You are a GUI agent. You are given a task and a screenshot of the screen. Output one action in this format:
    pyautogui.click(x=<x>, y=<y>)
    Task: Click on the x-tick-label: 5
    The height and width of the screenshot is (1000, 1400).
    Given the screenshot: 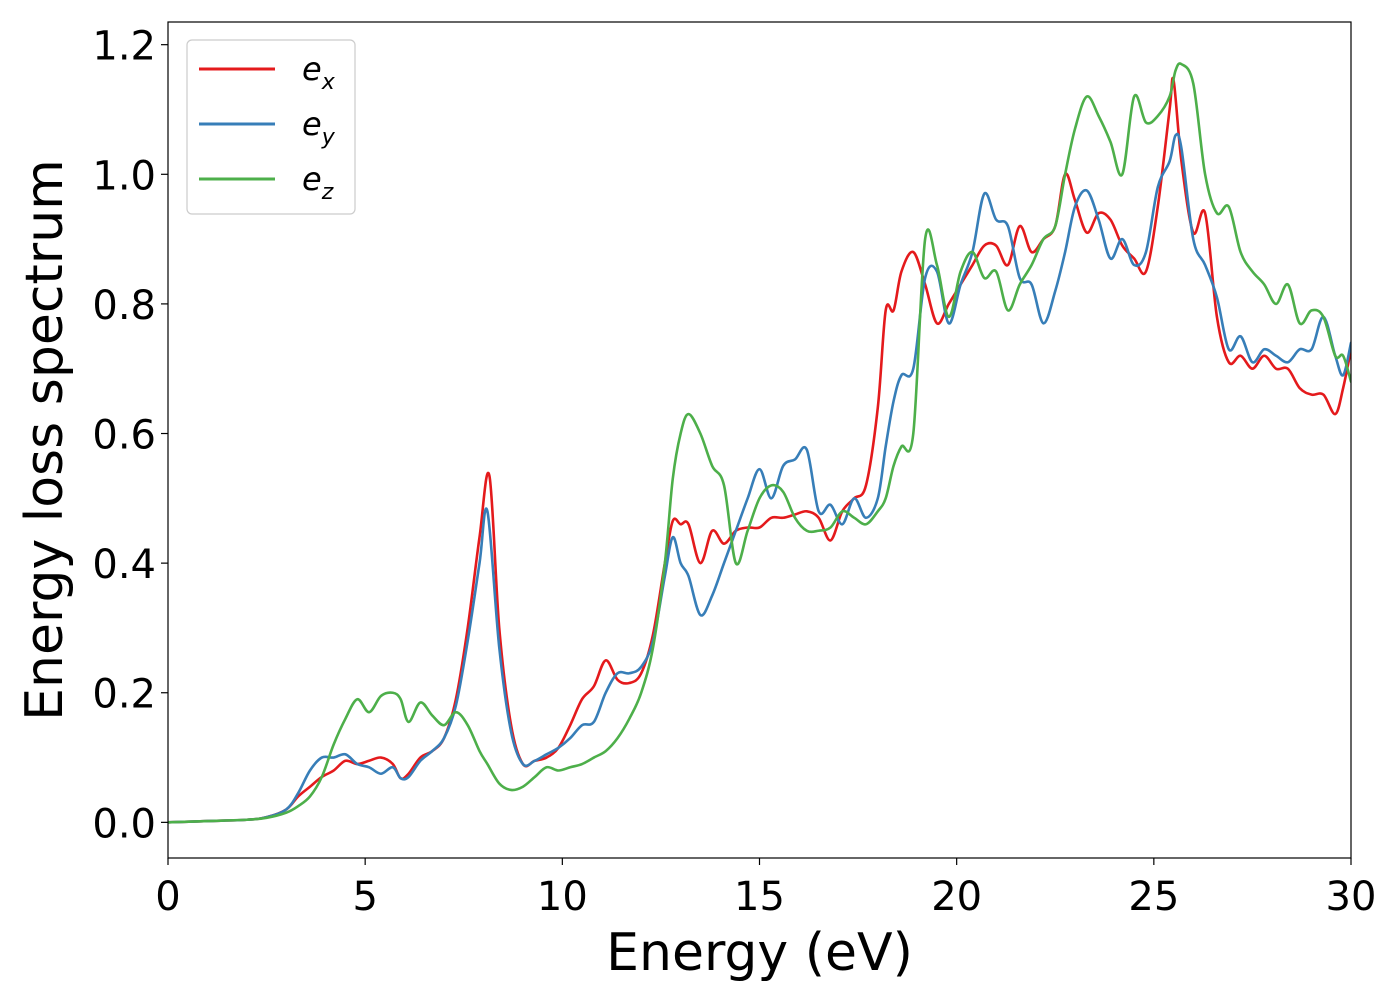 What is the action you would take?
    pyautogui.click(x=364, y=897)
    